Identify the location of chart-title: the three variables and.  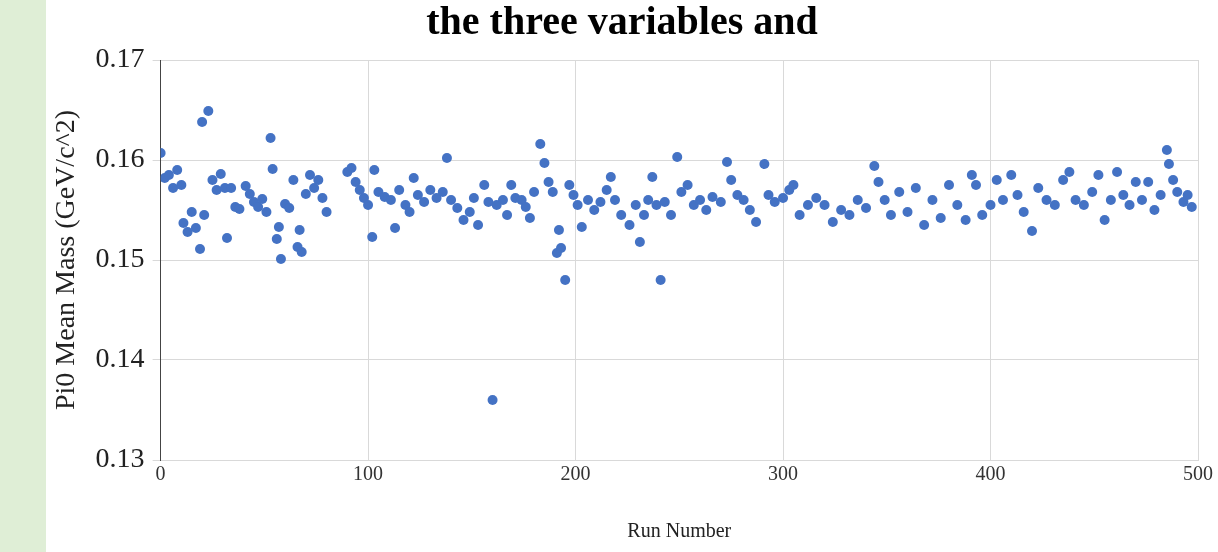
(622, 22).